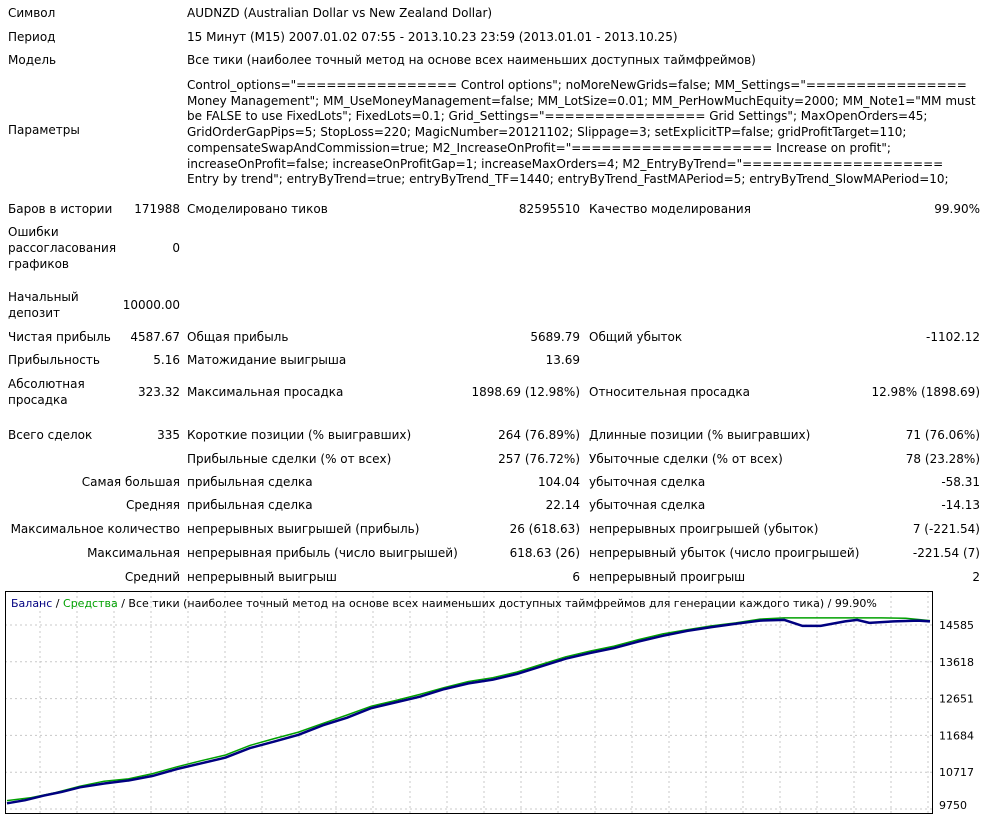 The width and height of the screenshot is (1008, 814). What do you see at coordinates (38, 264) in the screenshot?
I see `mismatch-label-3: графиков` at bounding box center [38, 264].